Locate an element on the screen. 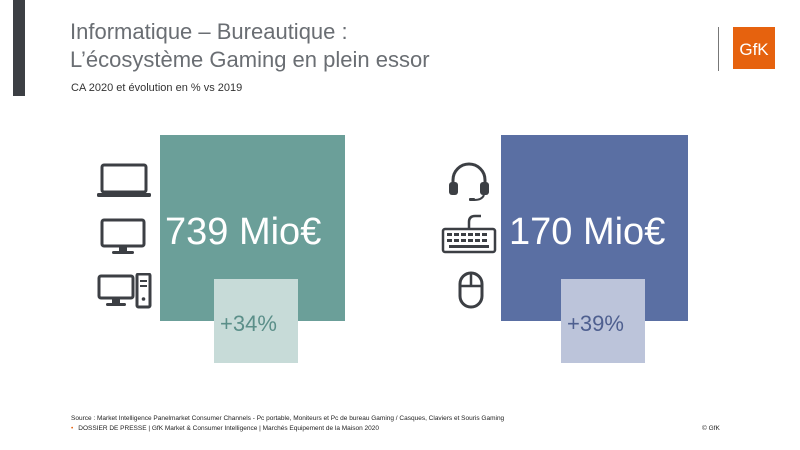 This screenshot has width=800, height=450. pc-change-box is located at coordinates (256, 321).